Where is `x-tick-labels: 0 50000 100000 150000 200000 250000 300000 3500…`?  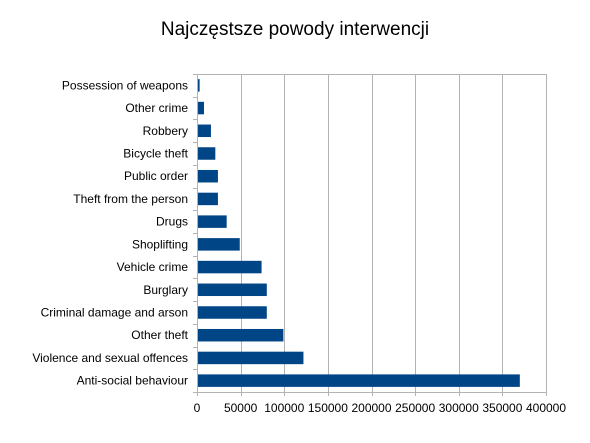
x-tick-labels: 0 50000 100000 150000 200000 250000 300000 3500… is located at coordinates (380, 408).